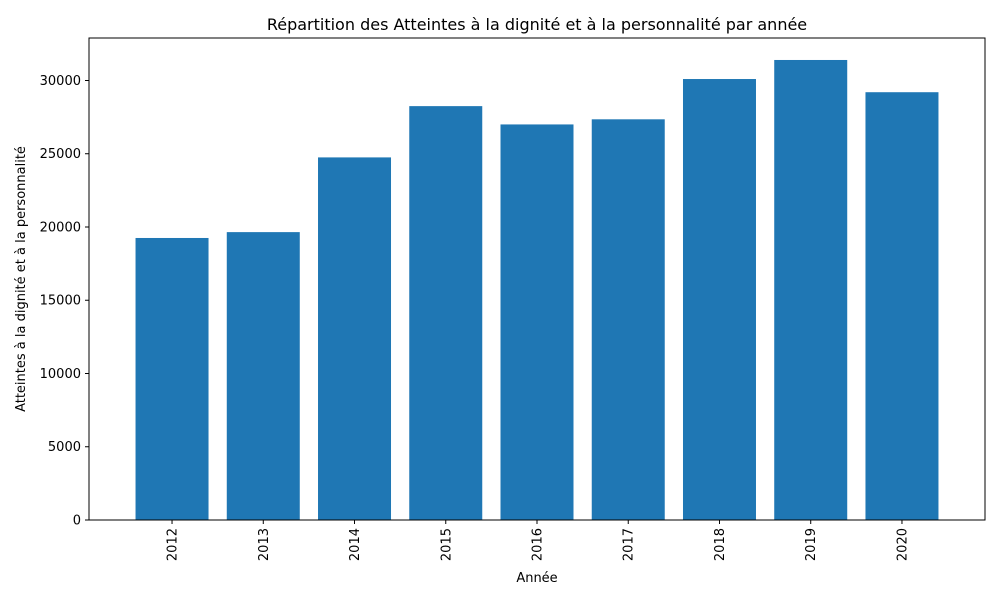 The height and width of the screenshot is (604, 1000). Describe the element at coordinates (64, 447) in the screenshot. I see `y-tick-label: 5000` at that location.